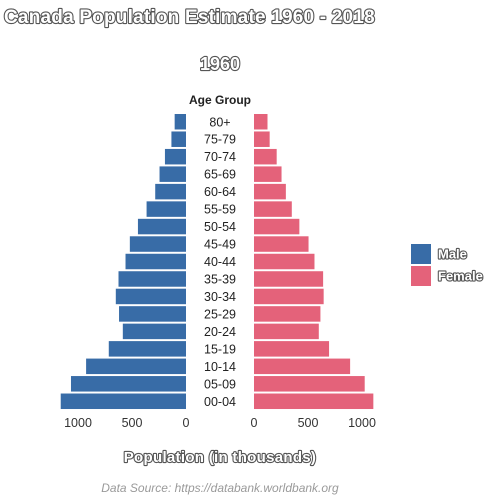 Image resolution: width=500 pixels, height=500 pixels. I want to click on chart-subtitle: 1960, so click(220, 64).